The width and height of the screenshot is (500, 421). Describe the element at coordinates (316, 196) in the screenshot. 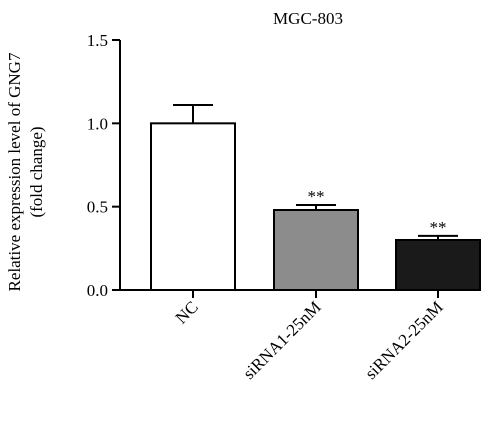

I see `significance-label-1: **` at that location.